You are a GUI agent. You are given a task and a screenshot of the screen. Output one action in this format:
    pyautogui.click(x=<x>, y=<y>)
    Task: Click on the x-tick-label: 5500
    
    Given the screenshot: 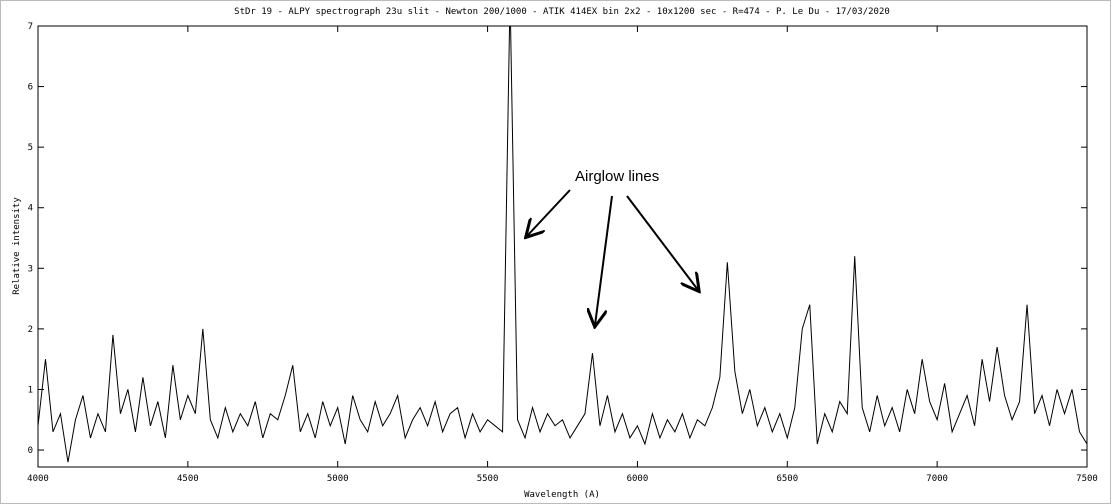 What is the action you would take?
    pyautogui.click(x=488, y=479)
    